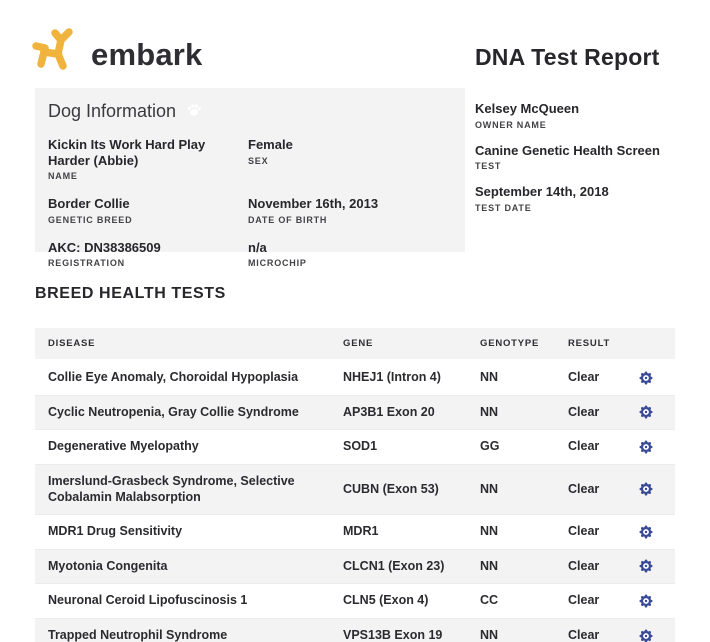  What do you see at coordinates (189, 378) in the screenshot?
I see `disease-cell: Collie Eye Anomaly, Choroidal Hypoplasia` at bounding box center [189, 378].